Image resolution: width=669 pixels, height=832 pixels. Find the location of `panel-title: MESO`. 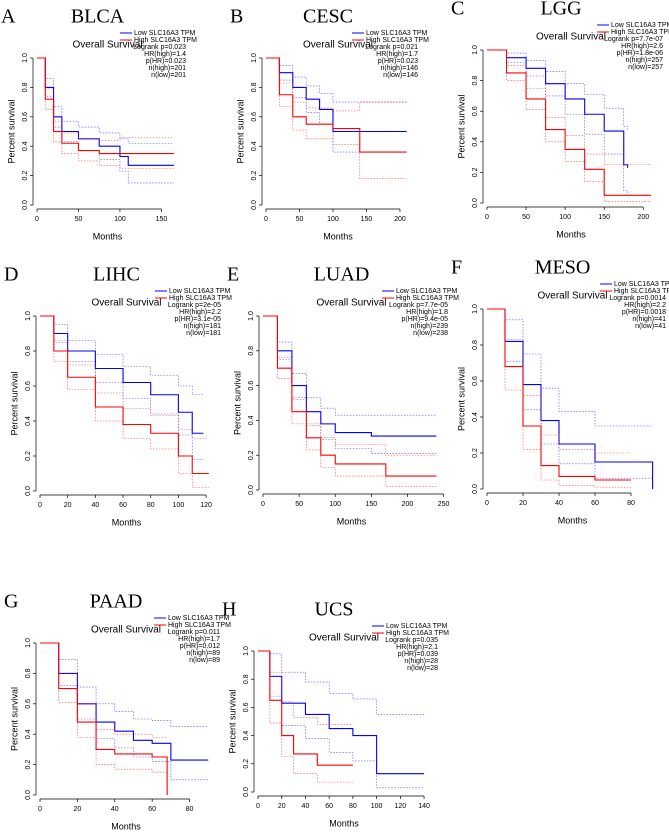

panel-title: MESO is located at coordinates (563, 268).